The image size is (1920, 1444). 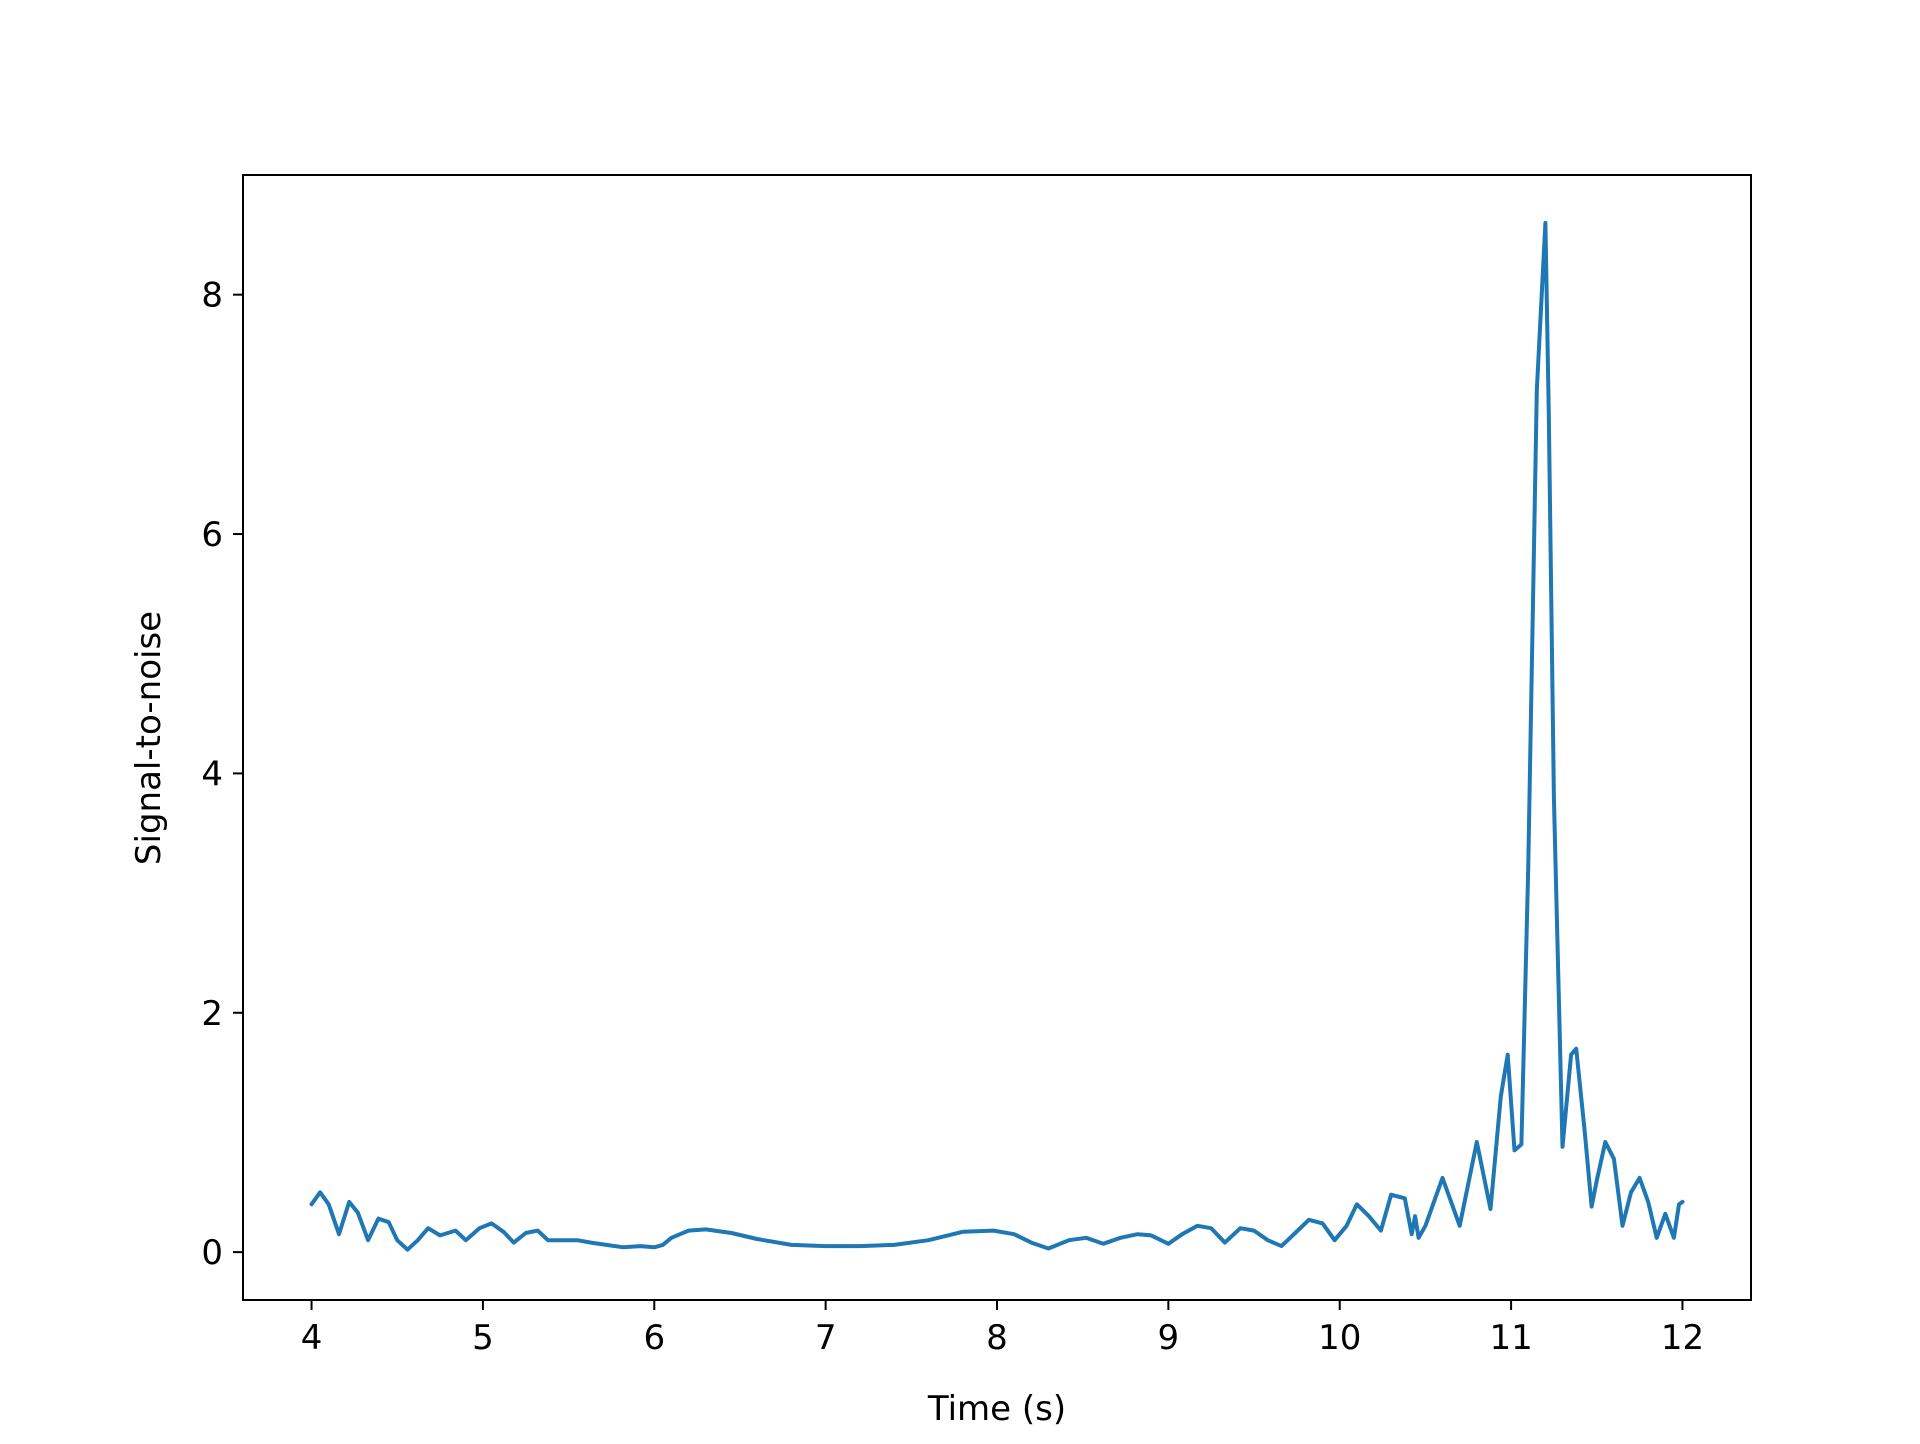 What do you see at coordinates (483, 1338) in the screenshot?
I see `x-tick-label: 5` at bounding box center [483, 1338].